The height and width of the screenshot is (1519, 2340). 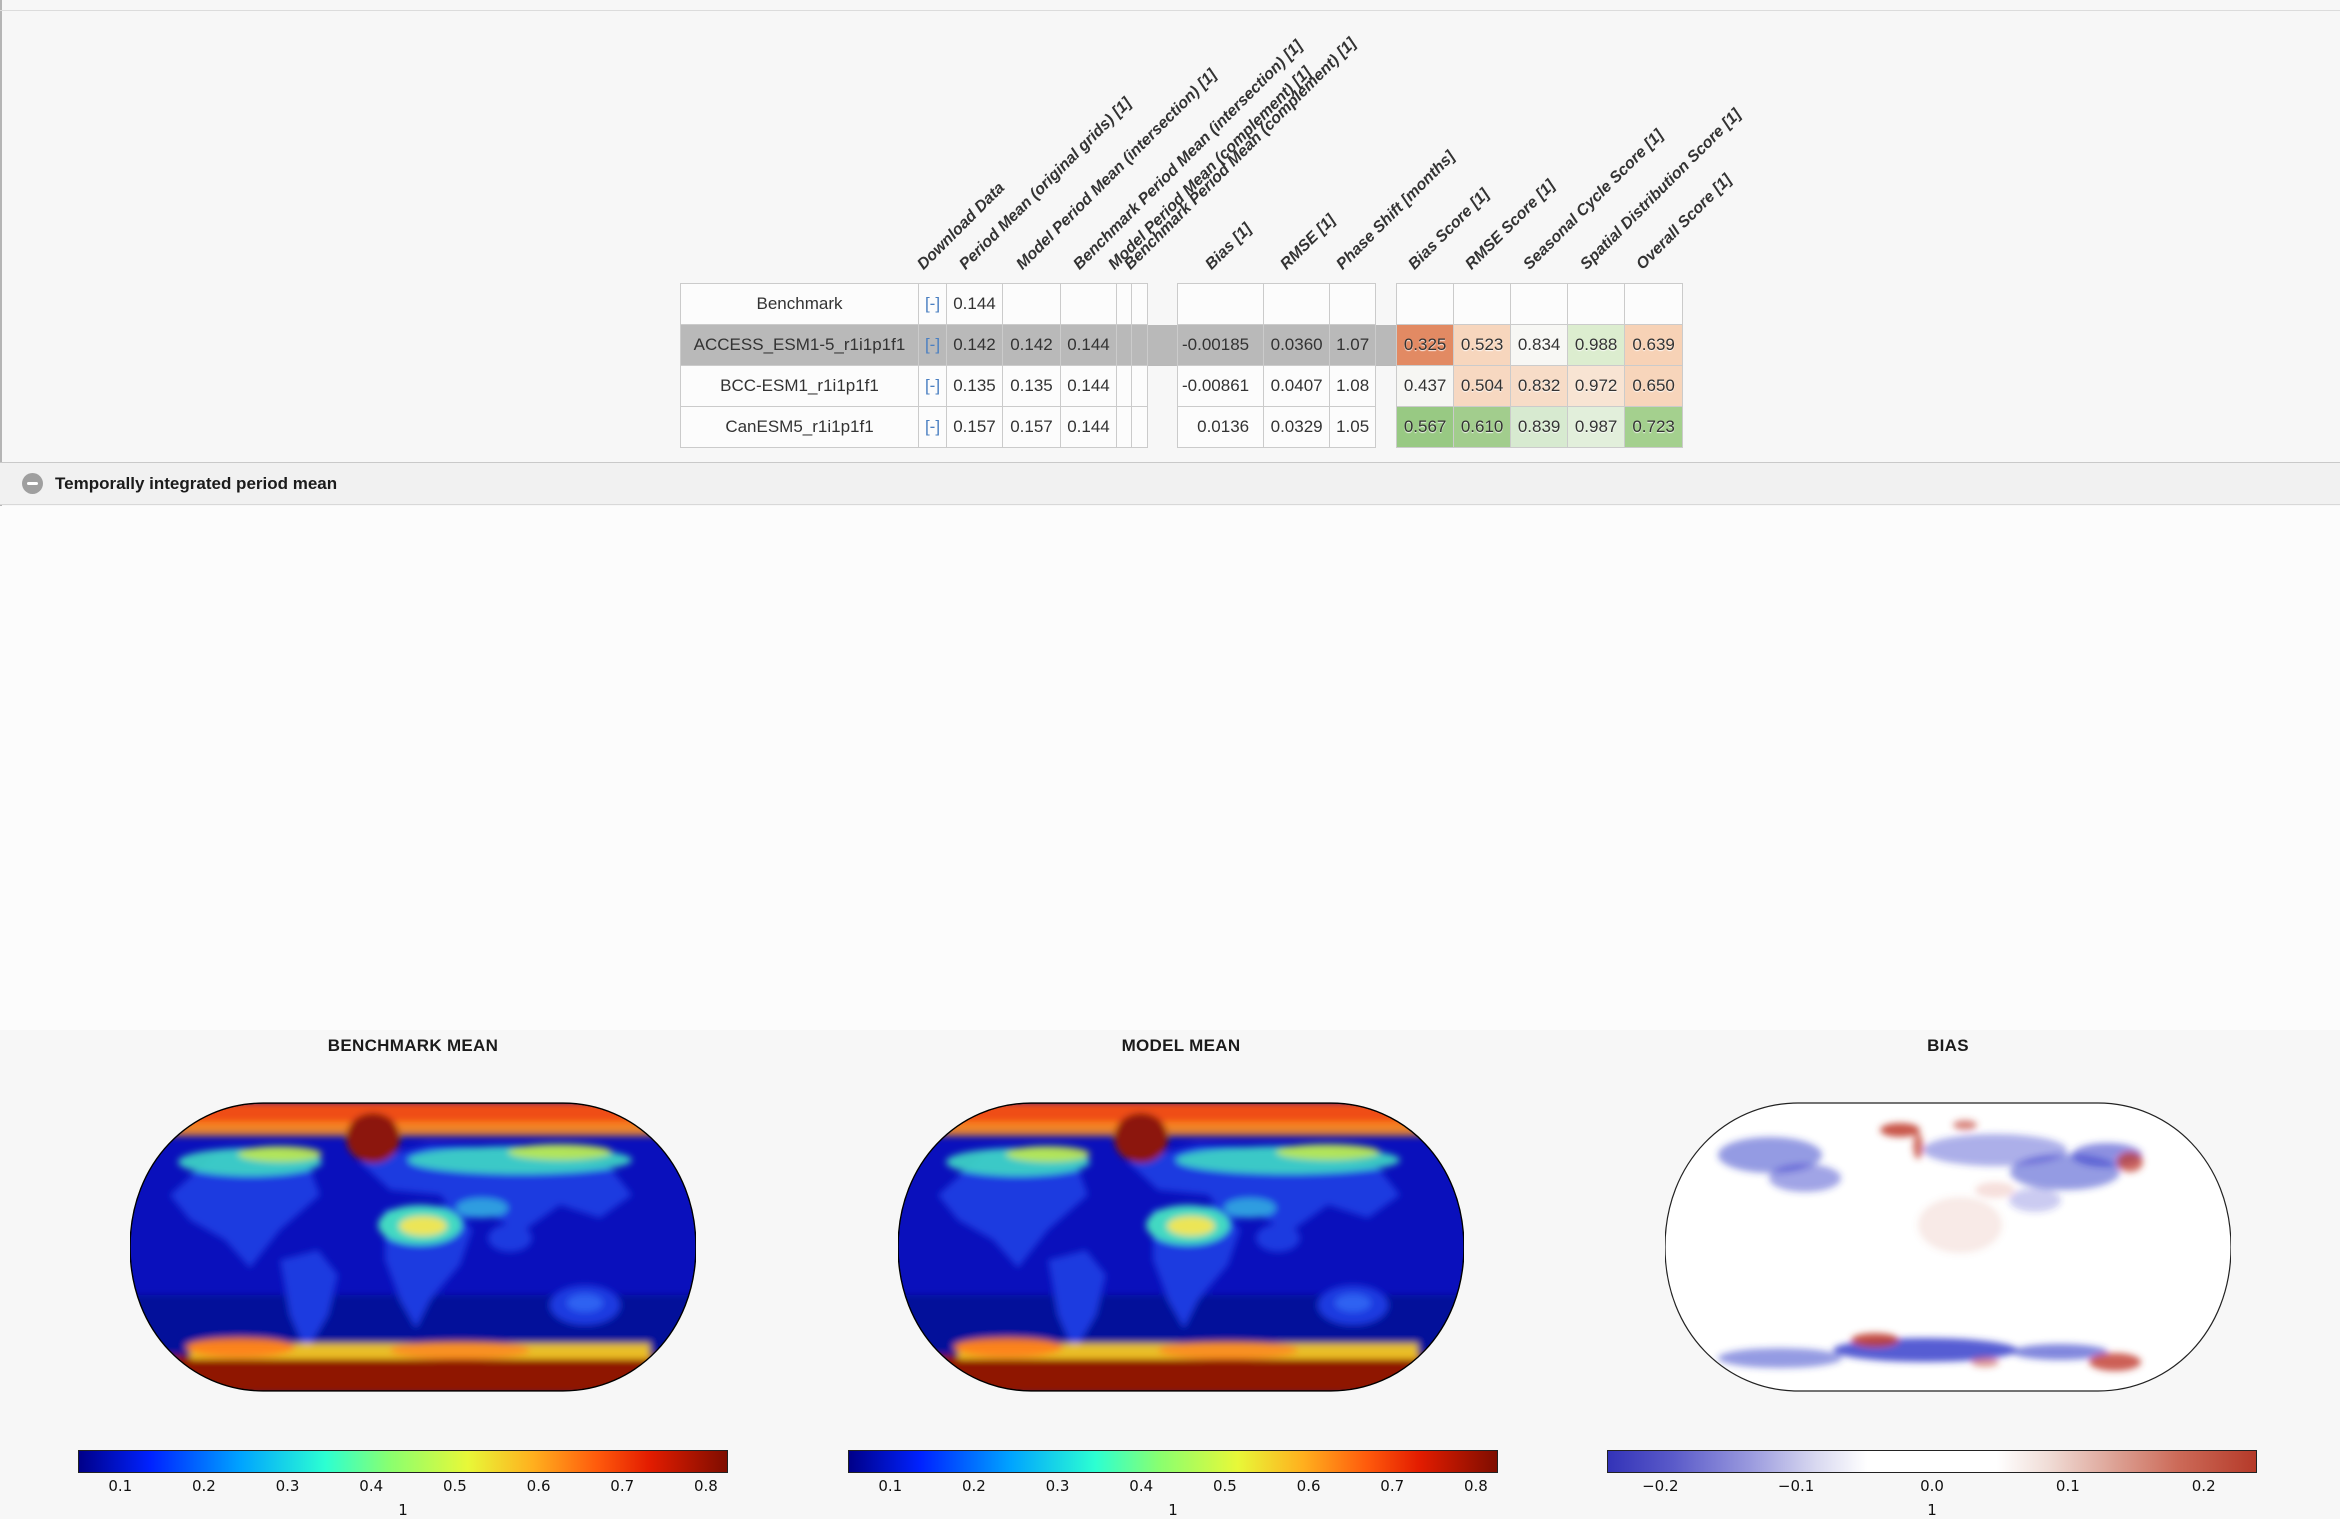 What do you see at coordinates (1593, 200) in the screenshot?
I see `column-header: Seasonal Cycle Score [1]` at bounding box center [1593, 200].